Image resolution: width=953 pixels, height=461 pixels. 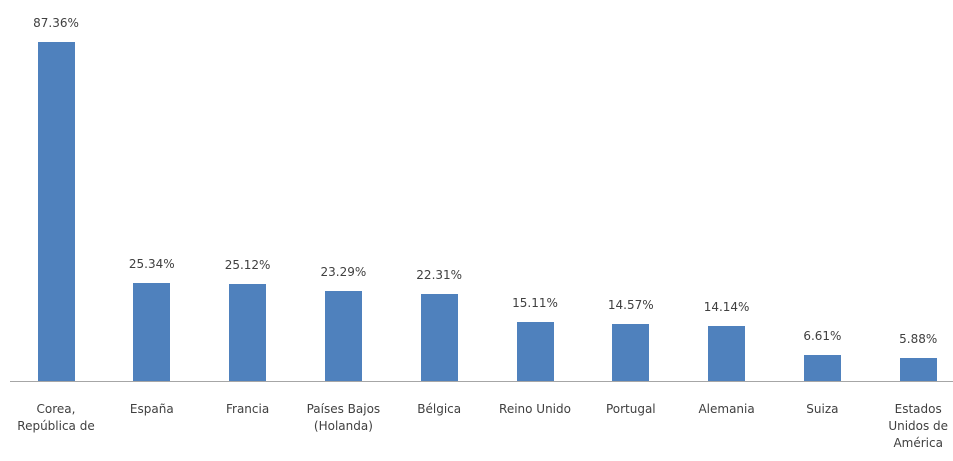 I want to click on x-tick-label: Países Bajos (Holanda), so click(x=343, y=417).